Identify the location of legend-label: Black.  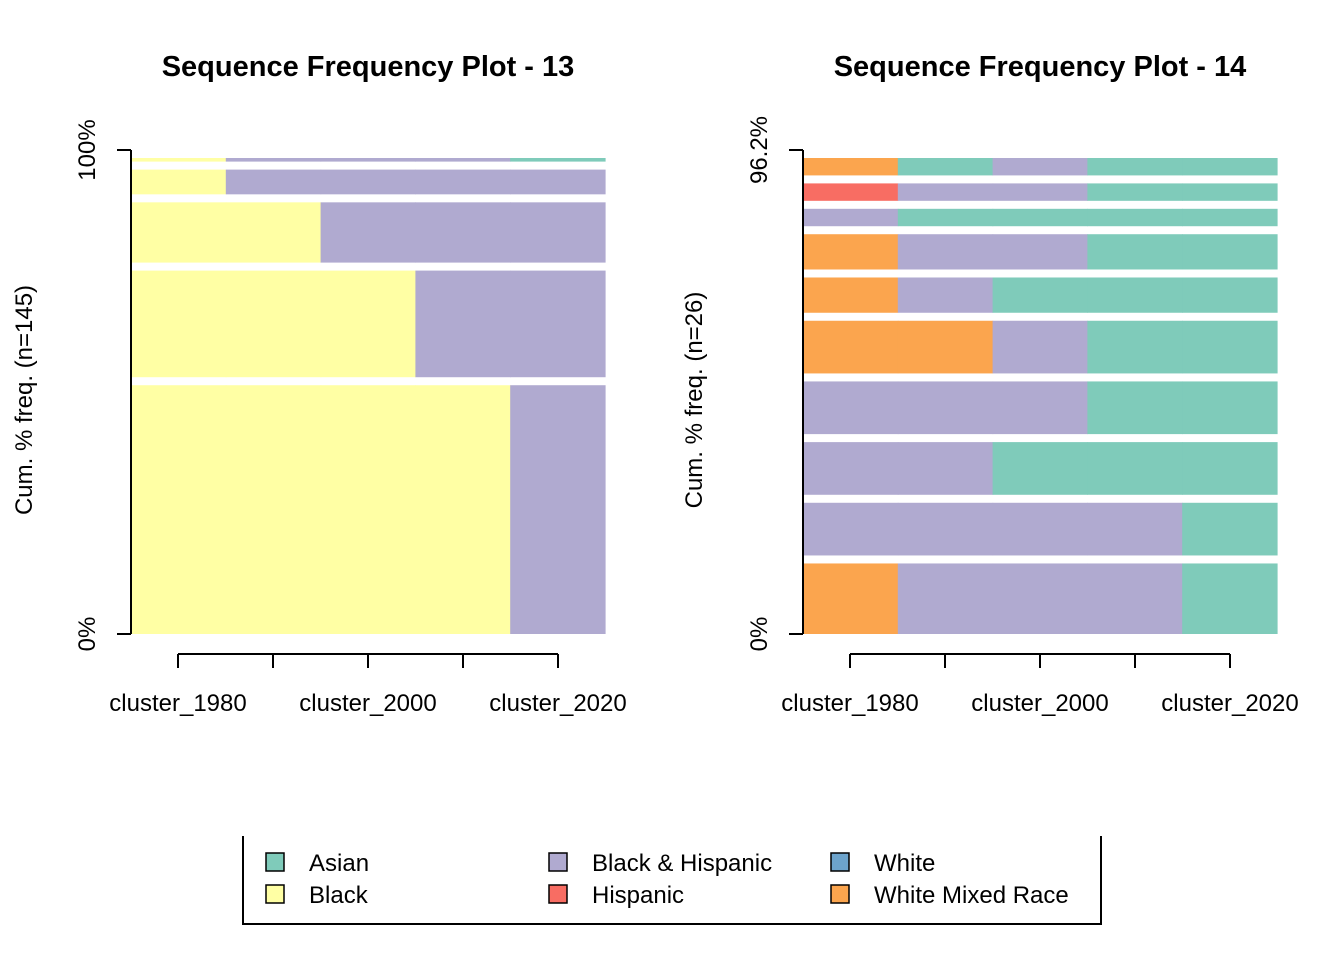
(339, 895).